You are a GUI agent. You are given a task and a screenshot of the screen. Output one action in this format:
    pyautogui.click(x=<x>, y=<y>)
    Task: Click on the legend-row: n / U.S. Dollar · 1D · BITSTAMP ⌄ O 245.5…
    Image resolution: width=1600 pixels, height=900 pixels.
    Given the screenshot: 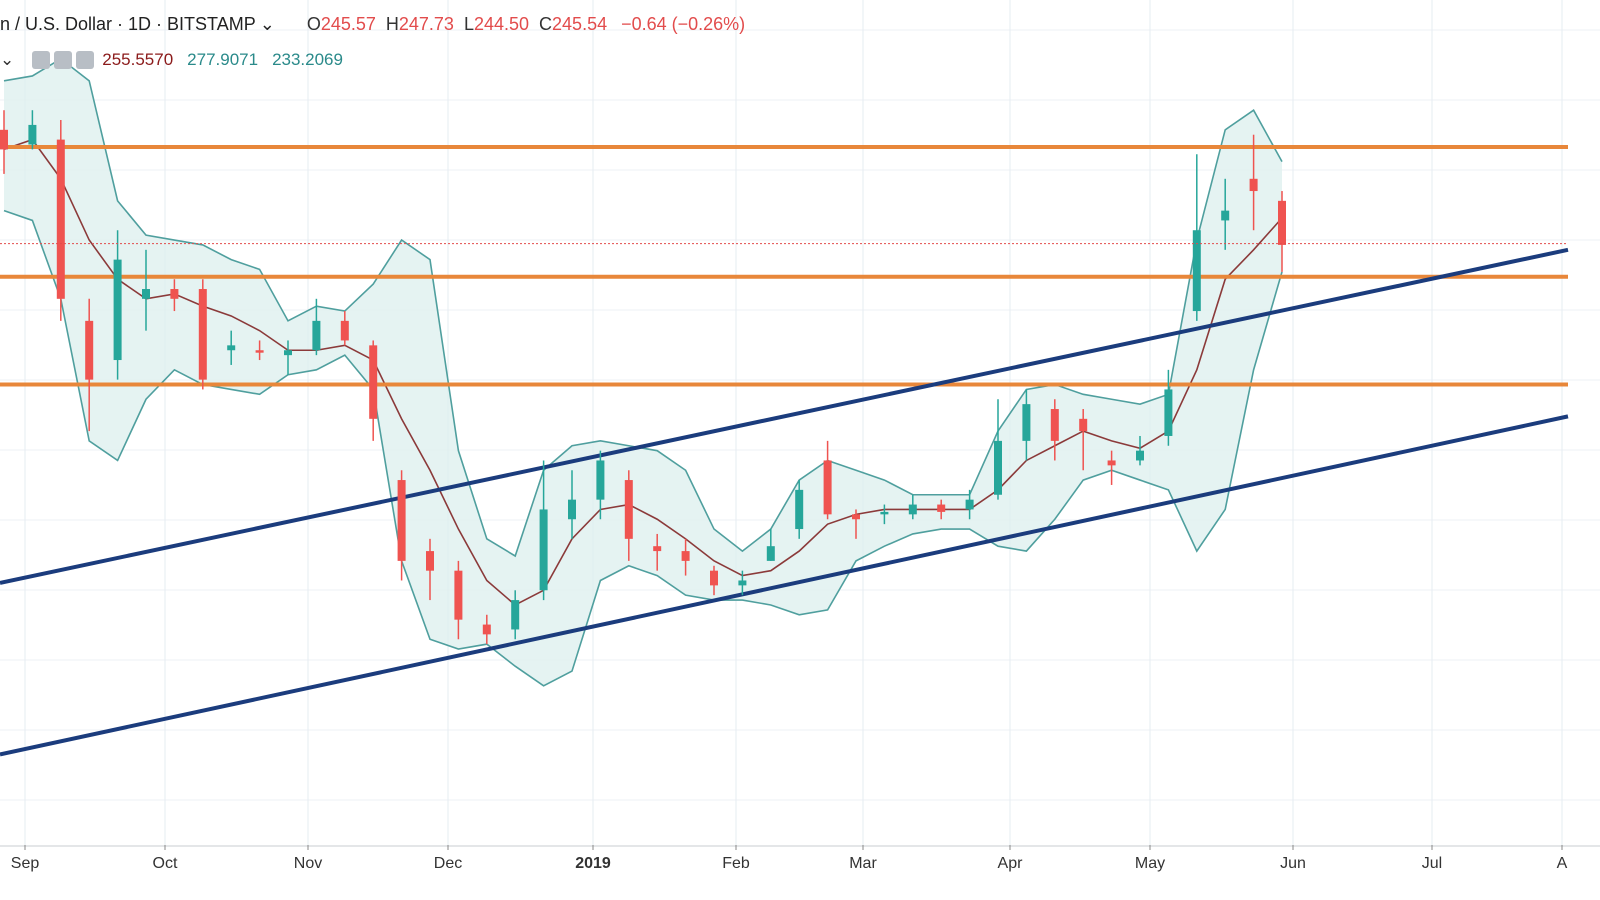 What is the action you would take?
    pyautogui.click(x=372, y=24)
    